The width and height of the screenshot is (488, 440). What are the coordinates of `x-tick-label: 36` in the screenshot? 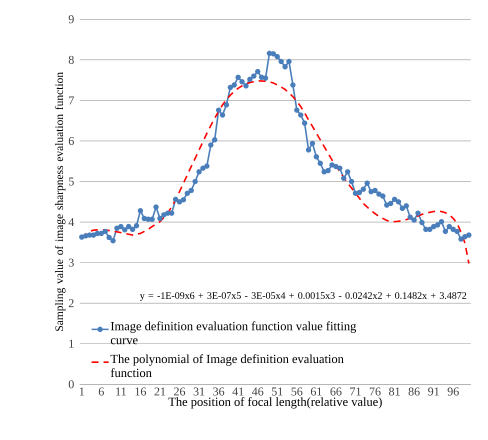 It's located at (218, 391).